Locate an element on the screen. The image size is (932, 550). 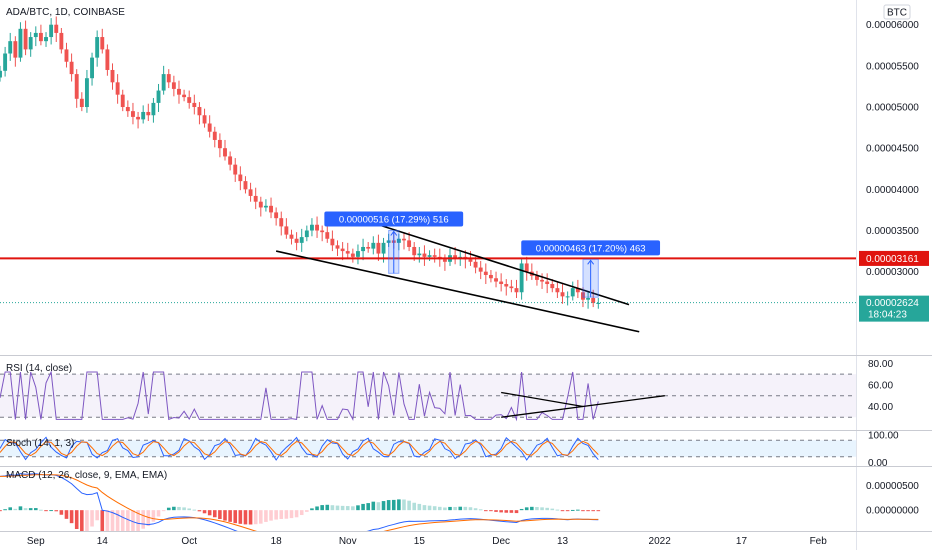
time-label: 14 is located at coordinates (103, 541).